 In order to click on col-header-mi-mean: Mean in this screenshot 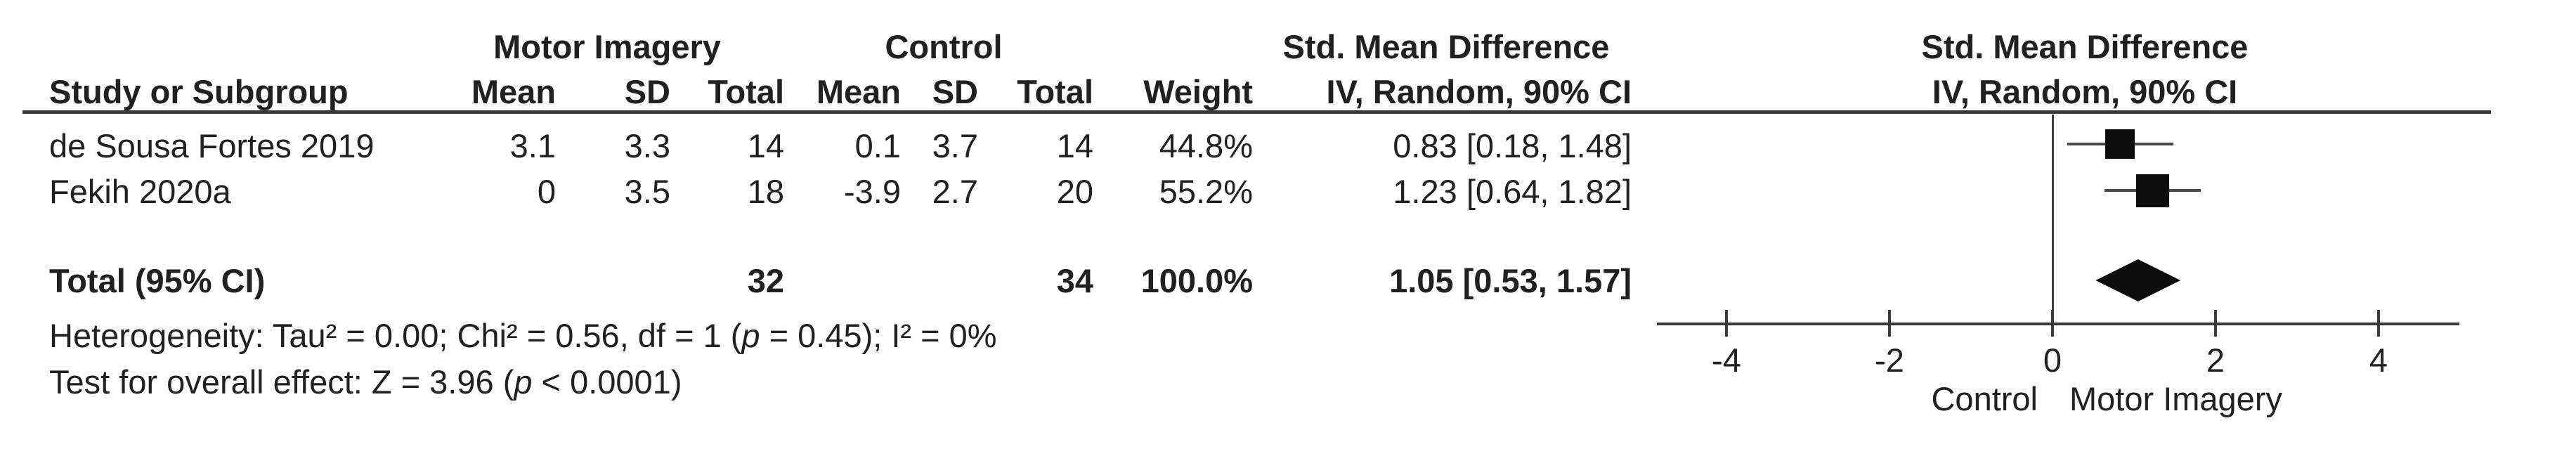, I will do `click(513, 92)`.